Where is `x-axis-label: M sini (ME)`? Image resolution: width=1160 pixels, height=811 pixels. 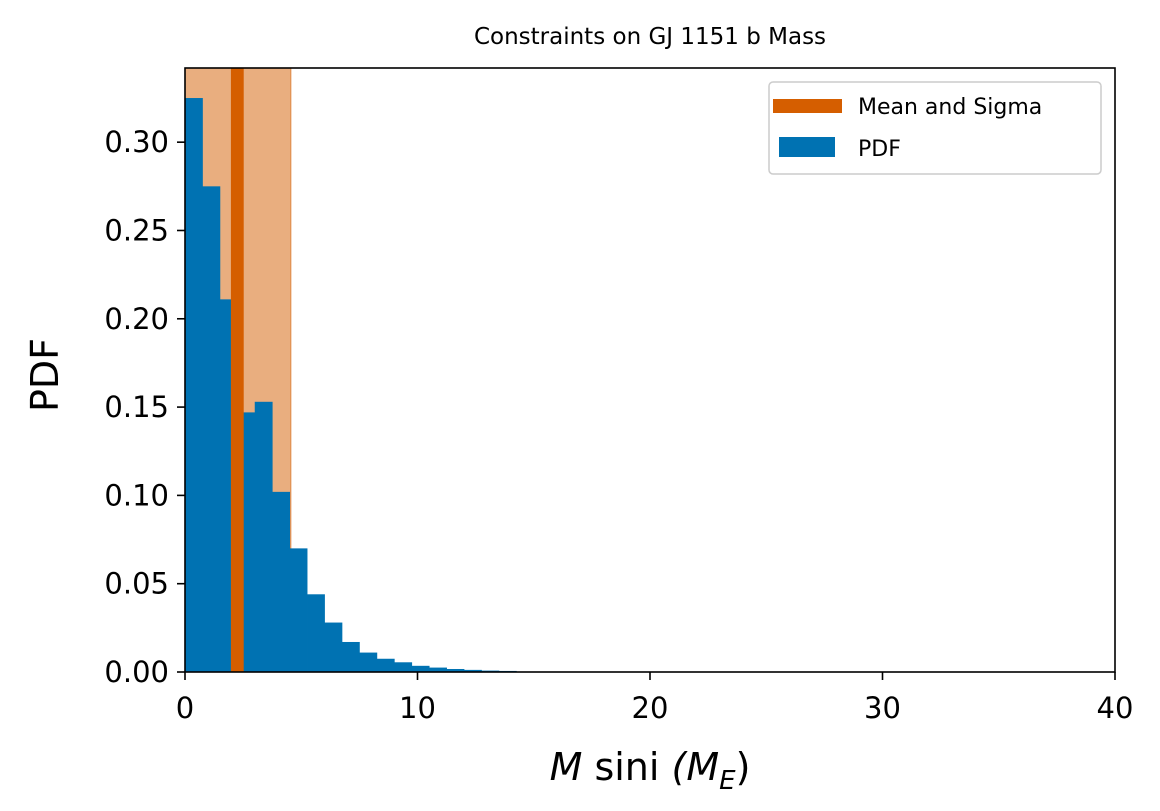 x-axis-label: M sini (ME) is located at coordinates (650, 770).